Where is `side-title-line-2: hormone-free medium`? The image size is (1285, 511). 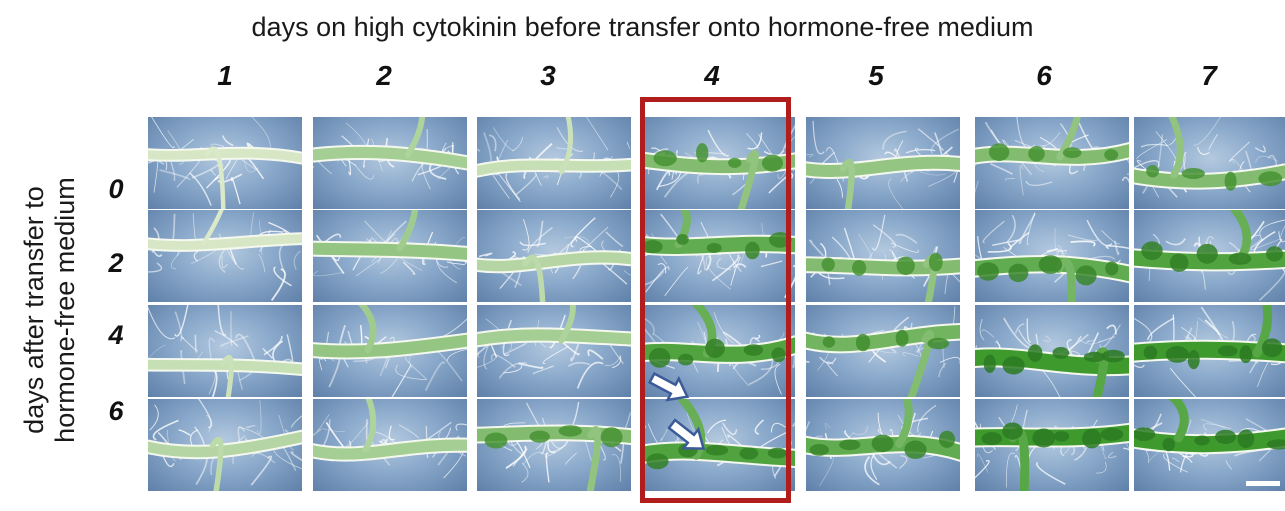
side-title-line-2: hormone-free medium is located at coordinates (65, 310).